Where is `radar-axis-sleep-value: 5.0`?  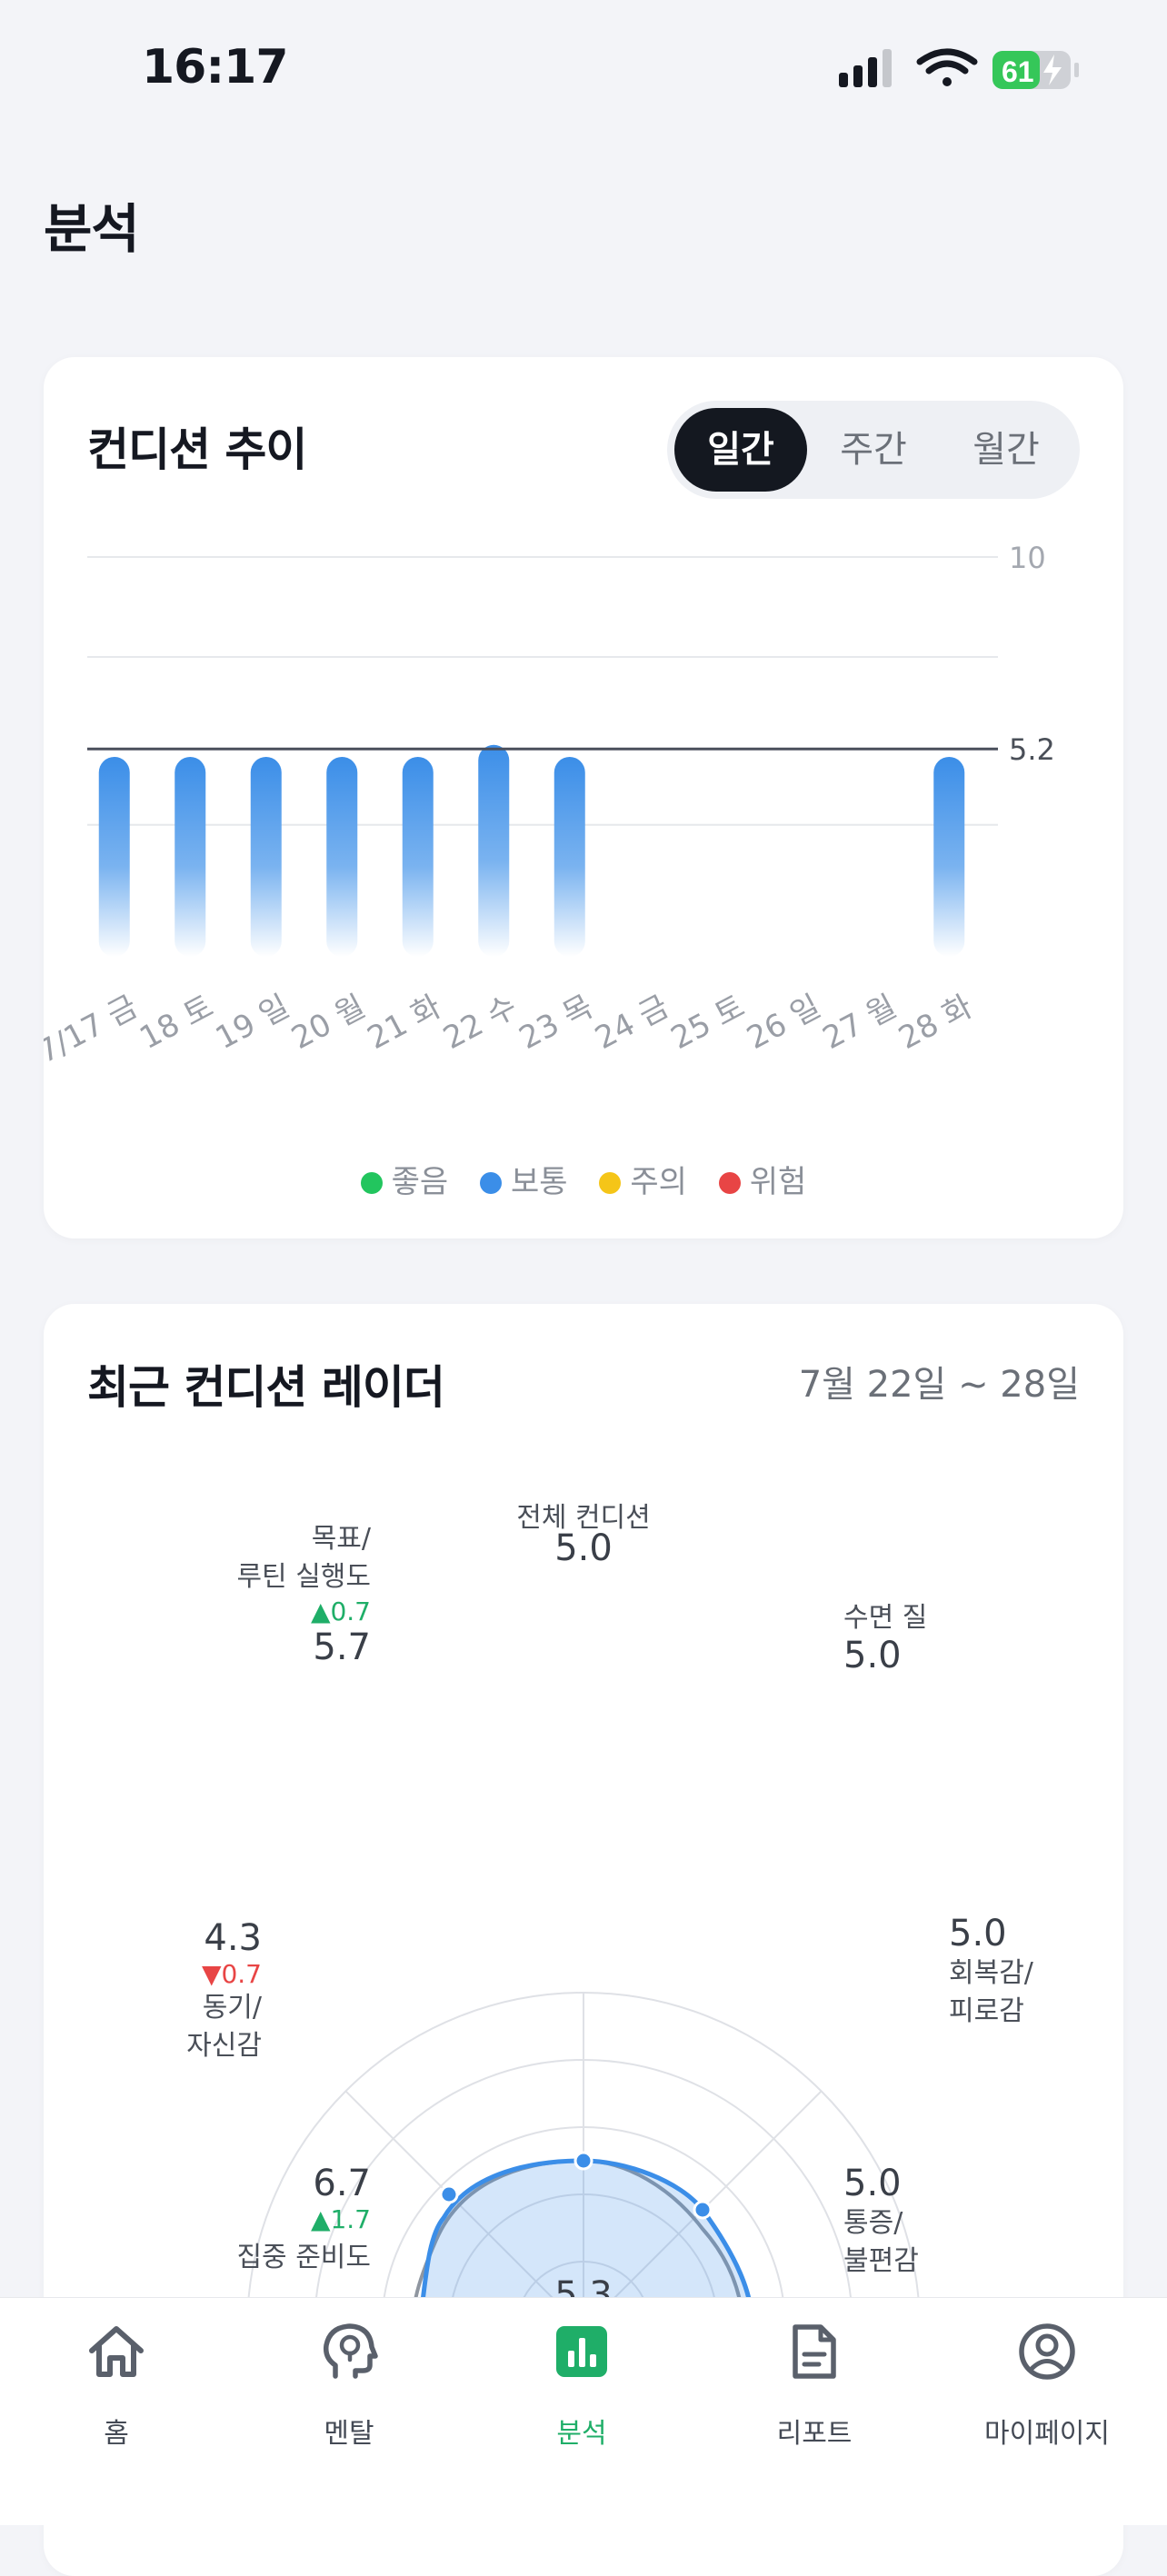
radar-axis-sleep-value: 5.0 is located at coordinates (873, 1656).